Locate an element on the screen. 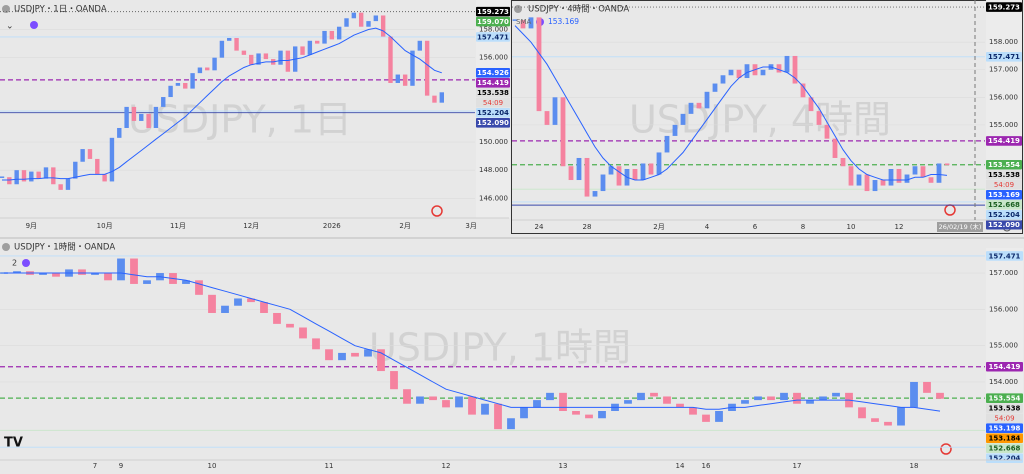 This screenshot has width=1024, height=474. collapse-arrow: ⌄ is located at coordinates (10, 27).